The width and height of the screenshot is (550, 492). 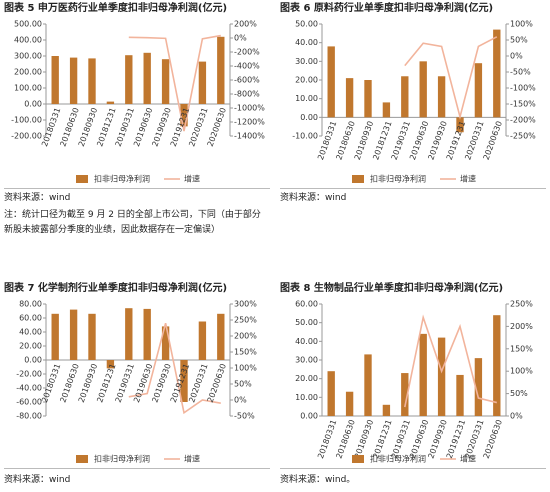 I want to click on y2-tick-label: -800%, so click(x=247, y=94).